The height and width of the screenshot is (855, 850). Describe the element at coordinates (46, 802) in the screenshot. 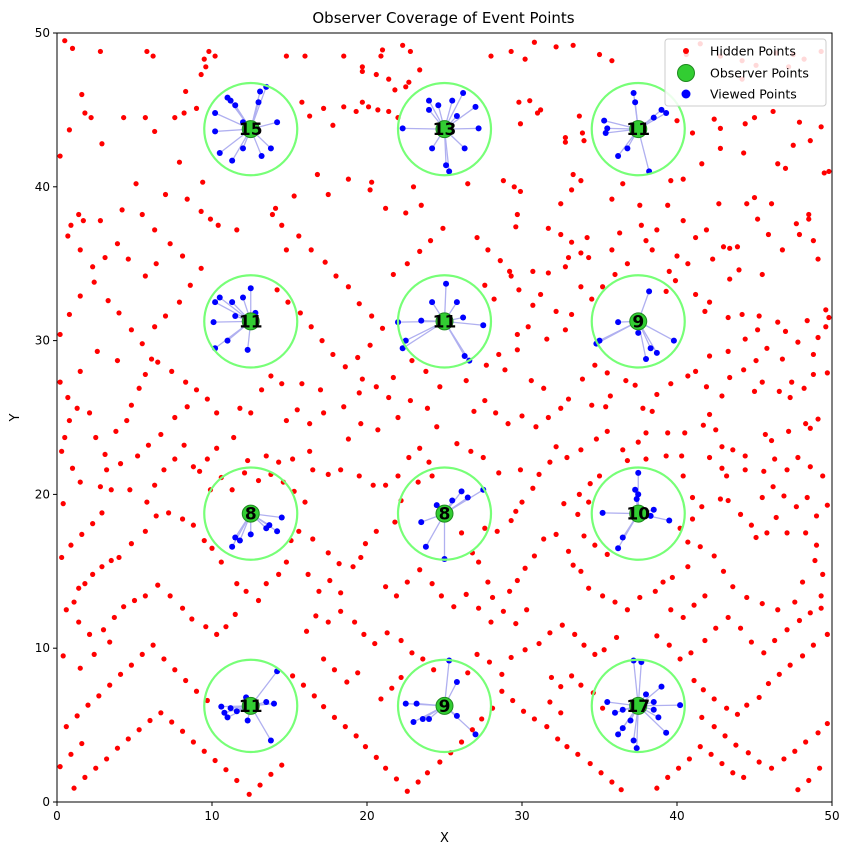

I see `y-tick-label: 0` at that location.